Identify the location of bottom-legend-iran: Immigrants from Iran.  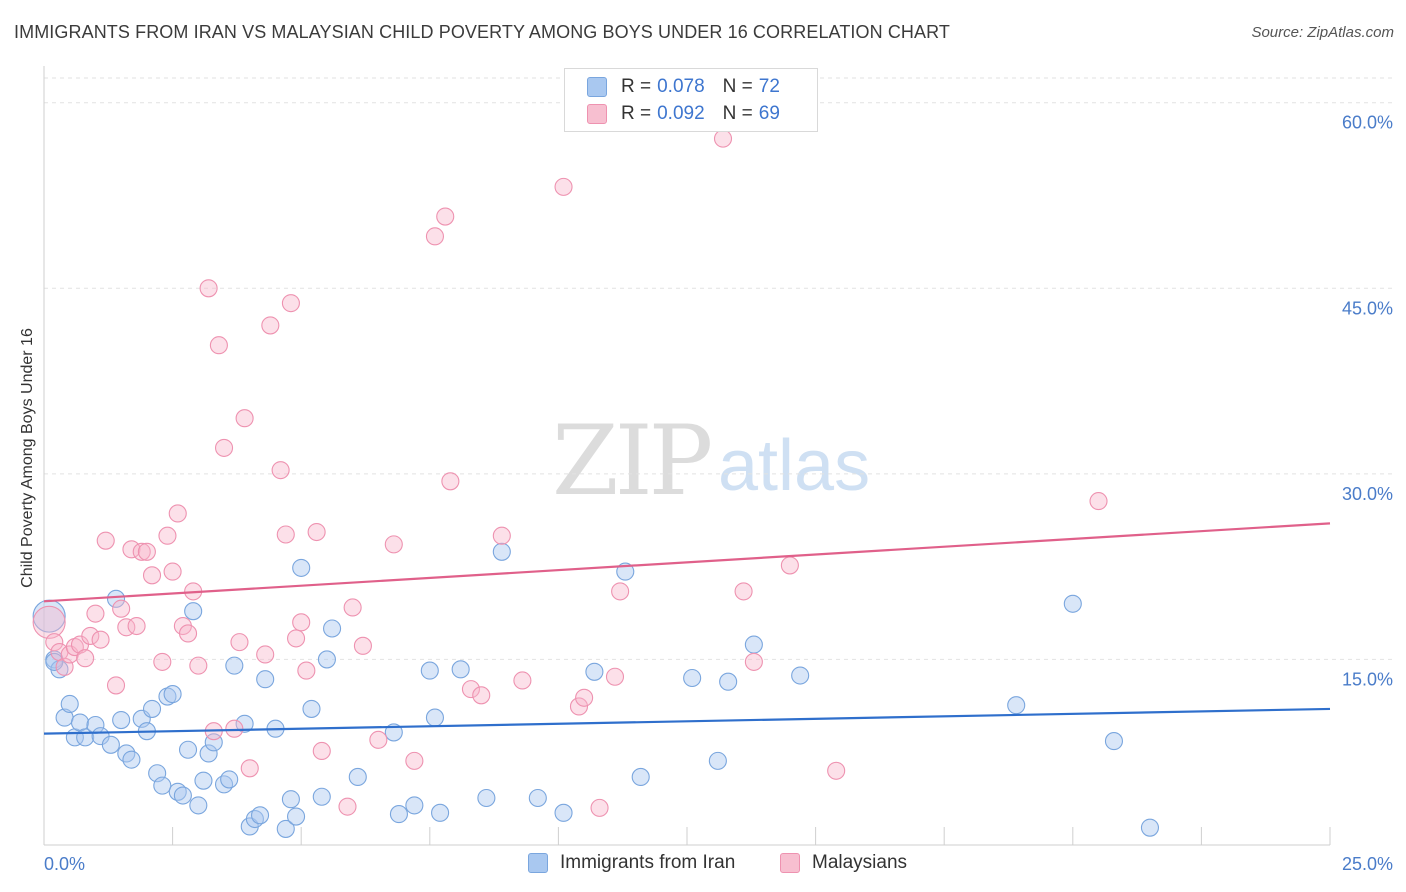
(631, 863).